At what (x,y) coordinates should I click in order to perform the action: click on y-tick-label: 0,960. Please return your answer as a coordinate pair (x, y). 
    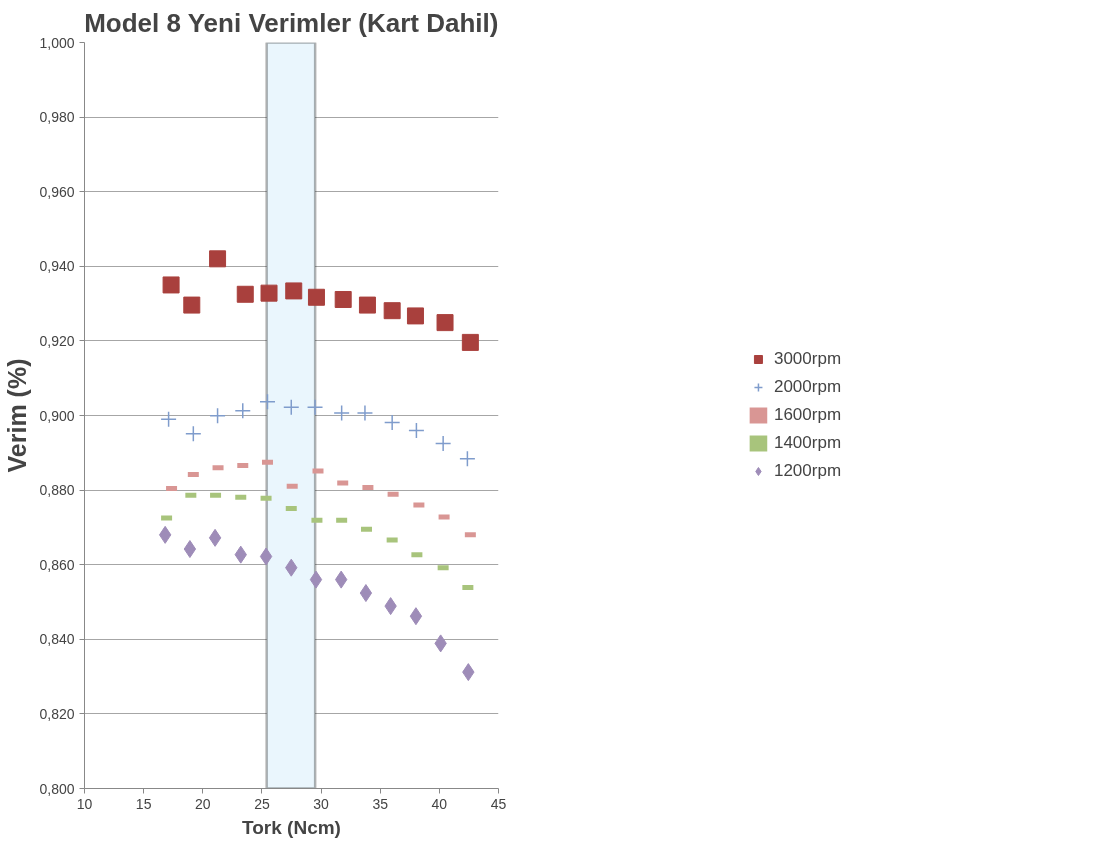
    Looking at the image, I should click on (57, 191).